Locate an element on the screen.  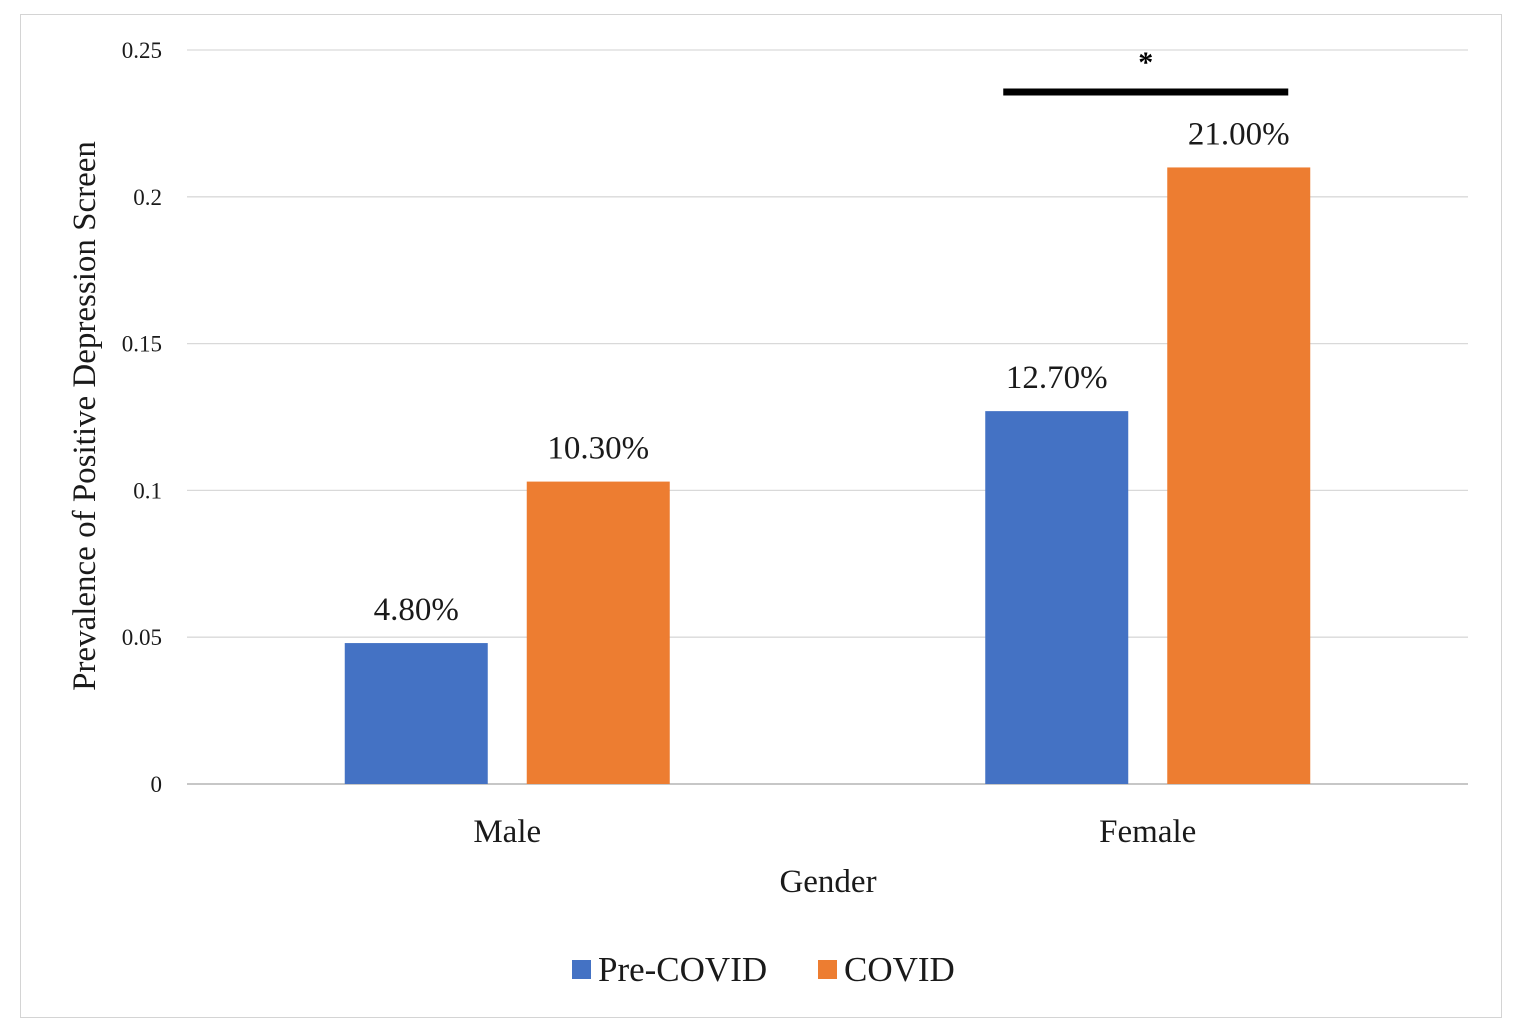
legend: Pre-COVID COVID is located at coordinates (763, 969).